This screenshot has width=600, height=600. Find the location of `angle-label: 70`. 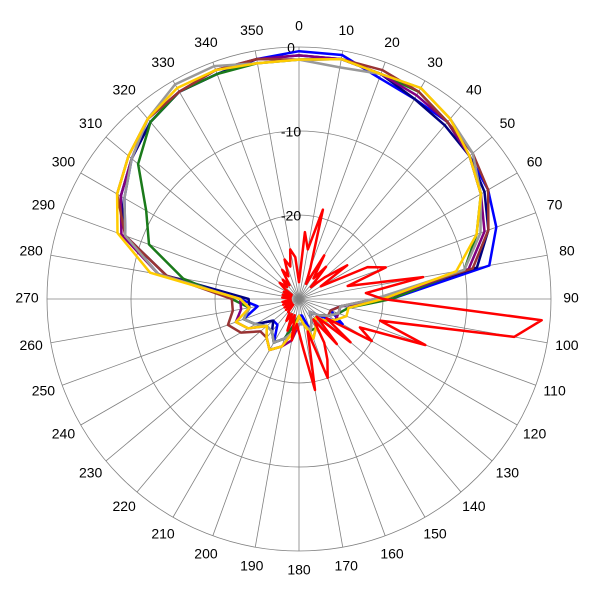

angle-label: 70 is located at coordinates (555, 205).